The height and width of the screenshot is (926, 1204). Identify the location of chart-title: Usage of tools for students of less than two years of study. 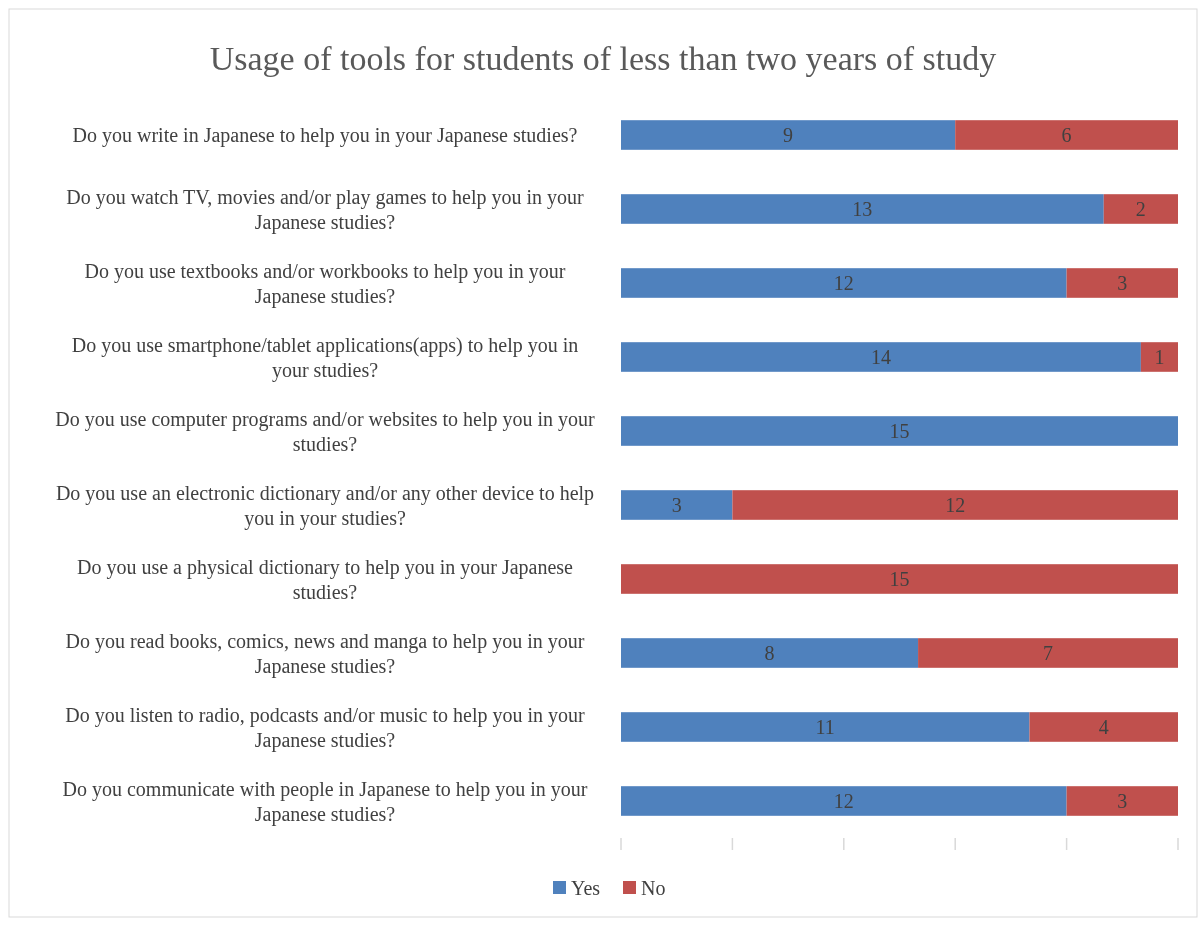
(603, 58).